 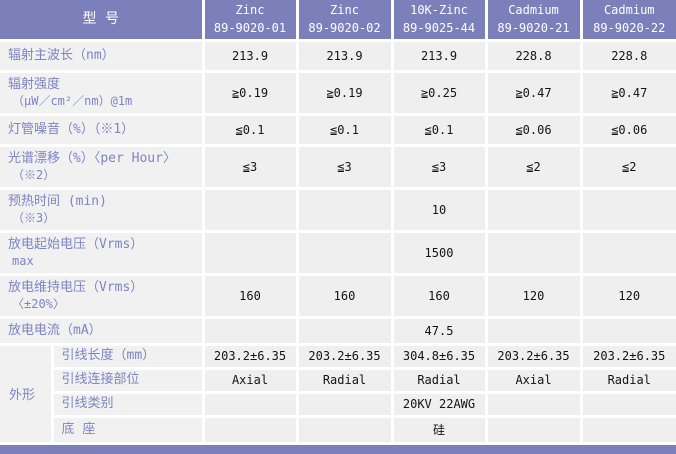 I want to click on row-label-line1: 光谱漂移（%）〈per Hour〉, so click(x=92, y=158).